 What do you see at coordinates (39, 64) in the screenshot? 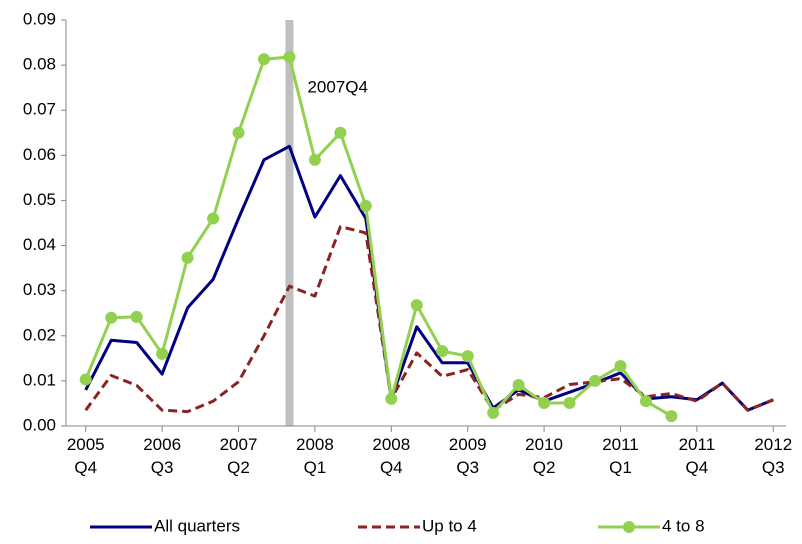
I see `y-tick-label: 0.08` at bounding box center [39, 64].